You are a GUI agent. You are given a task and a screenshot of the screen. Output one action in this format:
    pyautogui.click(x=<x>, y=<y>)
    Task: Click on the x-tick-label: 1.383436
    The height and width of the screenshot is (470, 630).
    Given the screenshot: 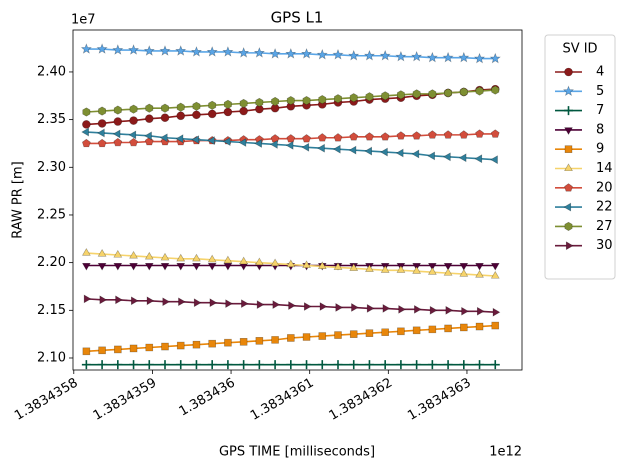 What is the action you would take?
    pyautogui.click(x=207, y=398)
    